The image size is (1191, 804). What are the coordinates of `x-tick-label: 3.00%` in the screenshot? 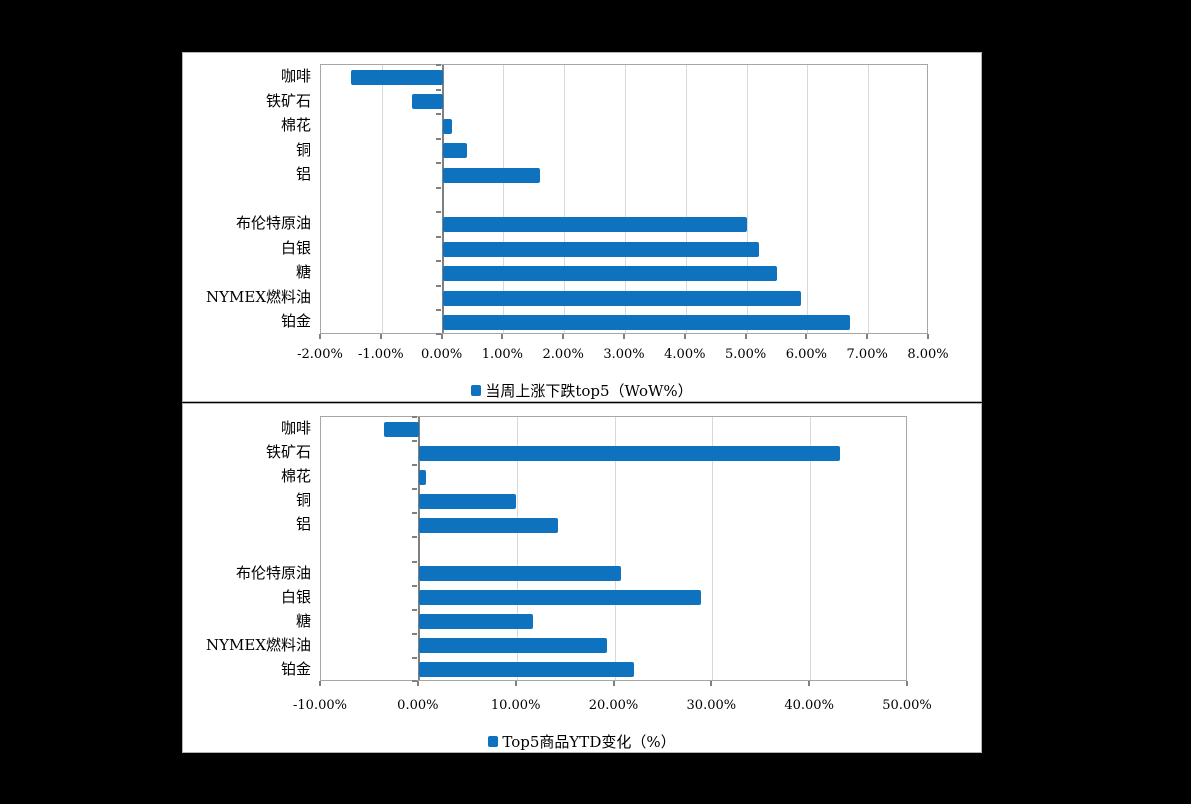 It's located at (624, 354).